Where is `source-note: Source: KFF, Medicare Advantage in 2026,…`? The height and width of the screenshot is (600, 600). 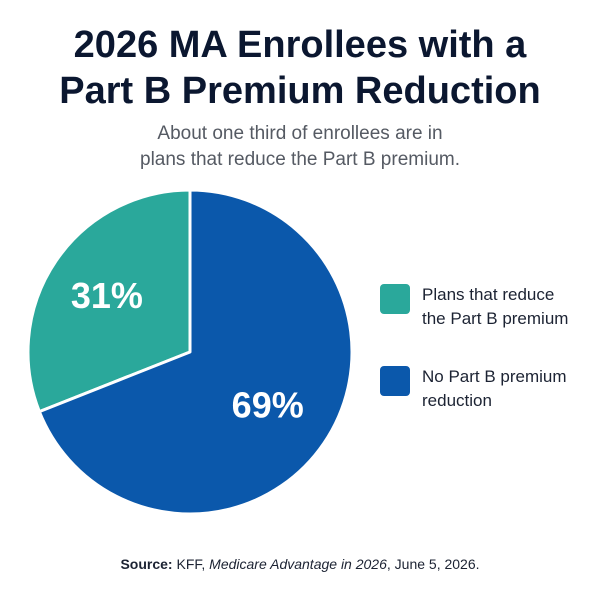
source-note: Source: KFF, Medicare Advantage in 2026,… is located at coordinates (300, 564).